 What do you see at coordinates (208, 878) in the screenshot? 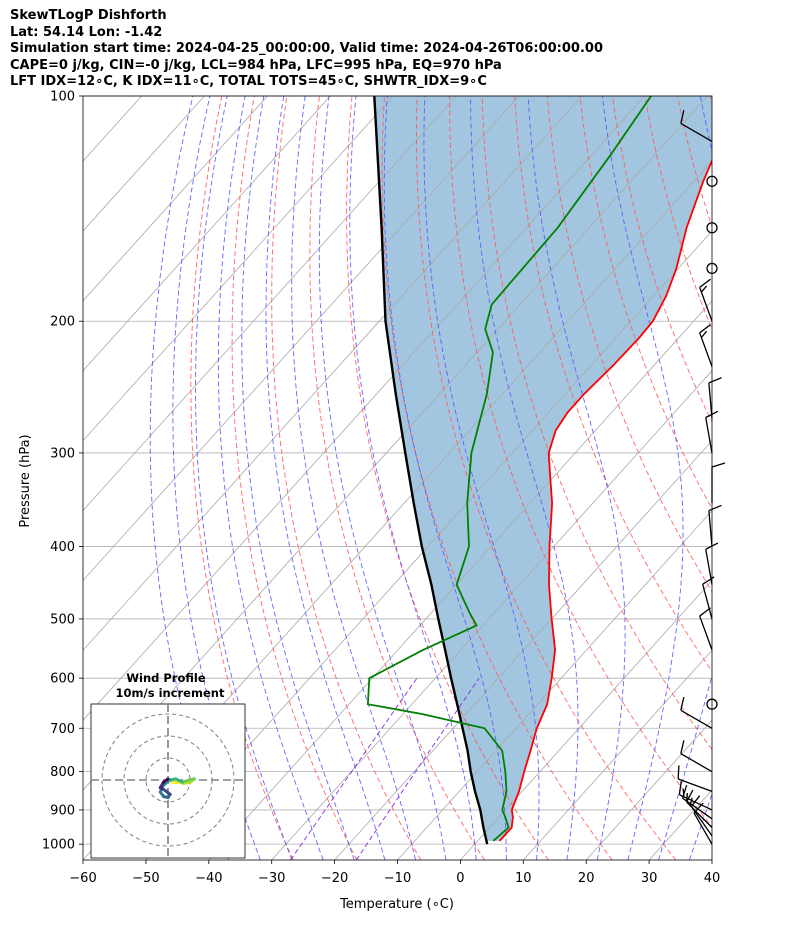
I see `x-tick-label: −40` at bounding box center [208, 878].